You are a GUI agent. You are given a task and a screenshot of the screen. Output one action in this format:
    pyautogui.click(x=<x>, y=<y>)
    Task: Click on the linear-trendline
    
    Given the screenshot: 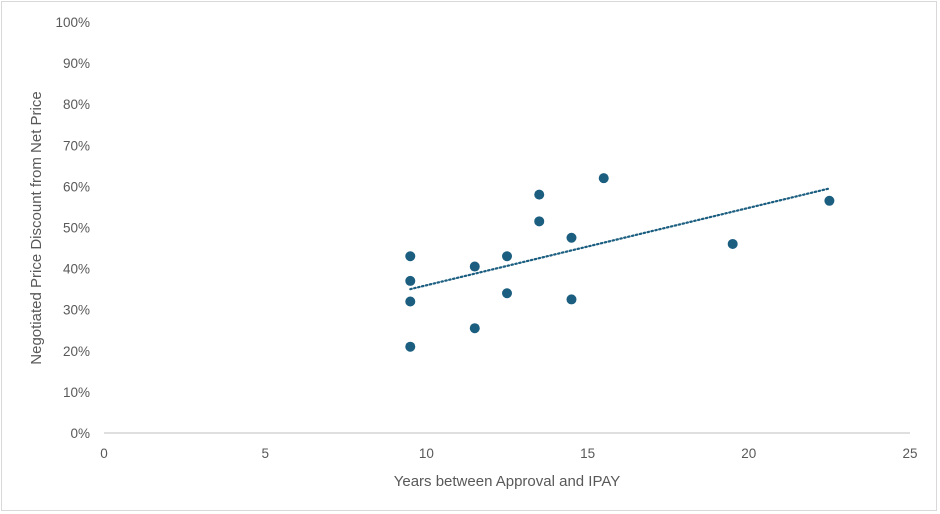 What is the action you would take?
    pyautogui.click(x=620, y=239)
    